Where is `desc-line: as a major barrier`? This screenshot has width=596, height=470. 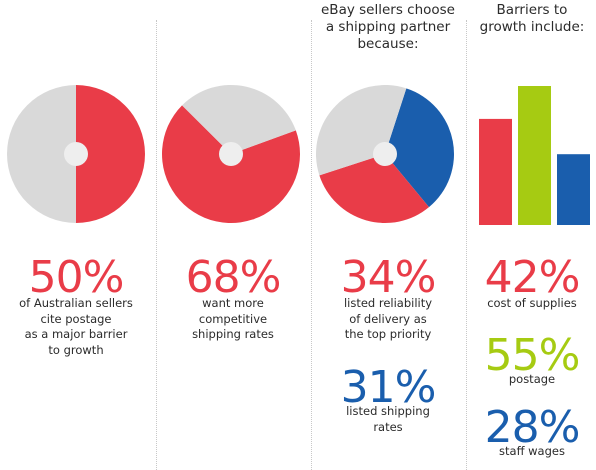 desc-line: as a major barrier is located at coordinates (76, 334).